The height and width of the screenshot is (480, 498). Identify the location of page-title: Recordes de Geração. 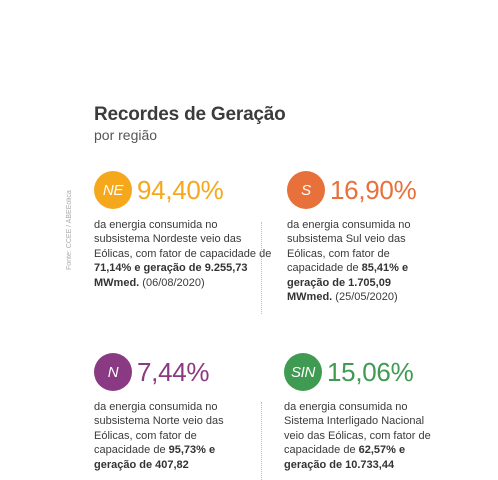
(190, 114).